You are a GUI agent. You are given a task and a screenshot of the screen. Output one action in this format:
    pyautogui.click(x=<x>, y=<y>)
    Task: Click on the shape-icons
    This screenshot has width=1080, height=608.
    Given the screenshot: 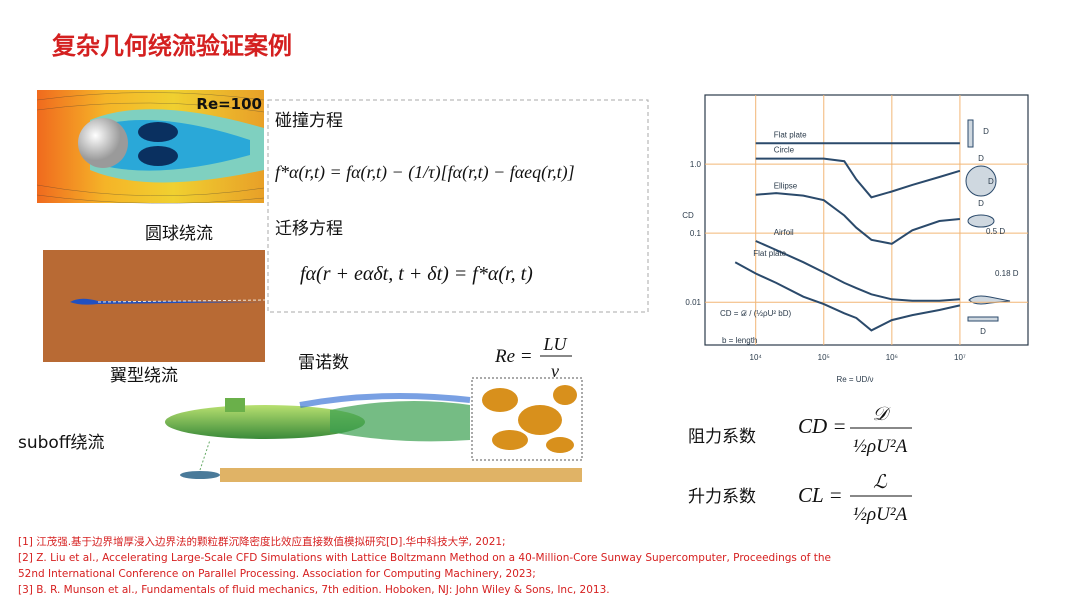 What is the action you would take?
    pyautogui.click(x=988, y=220)
    